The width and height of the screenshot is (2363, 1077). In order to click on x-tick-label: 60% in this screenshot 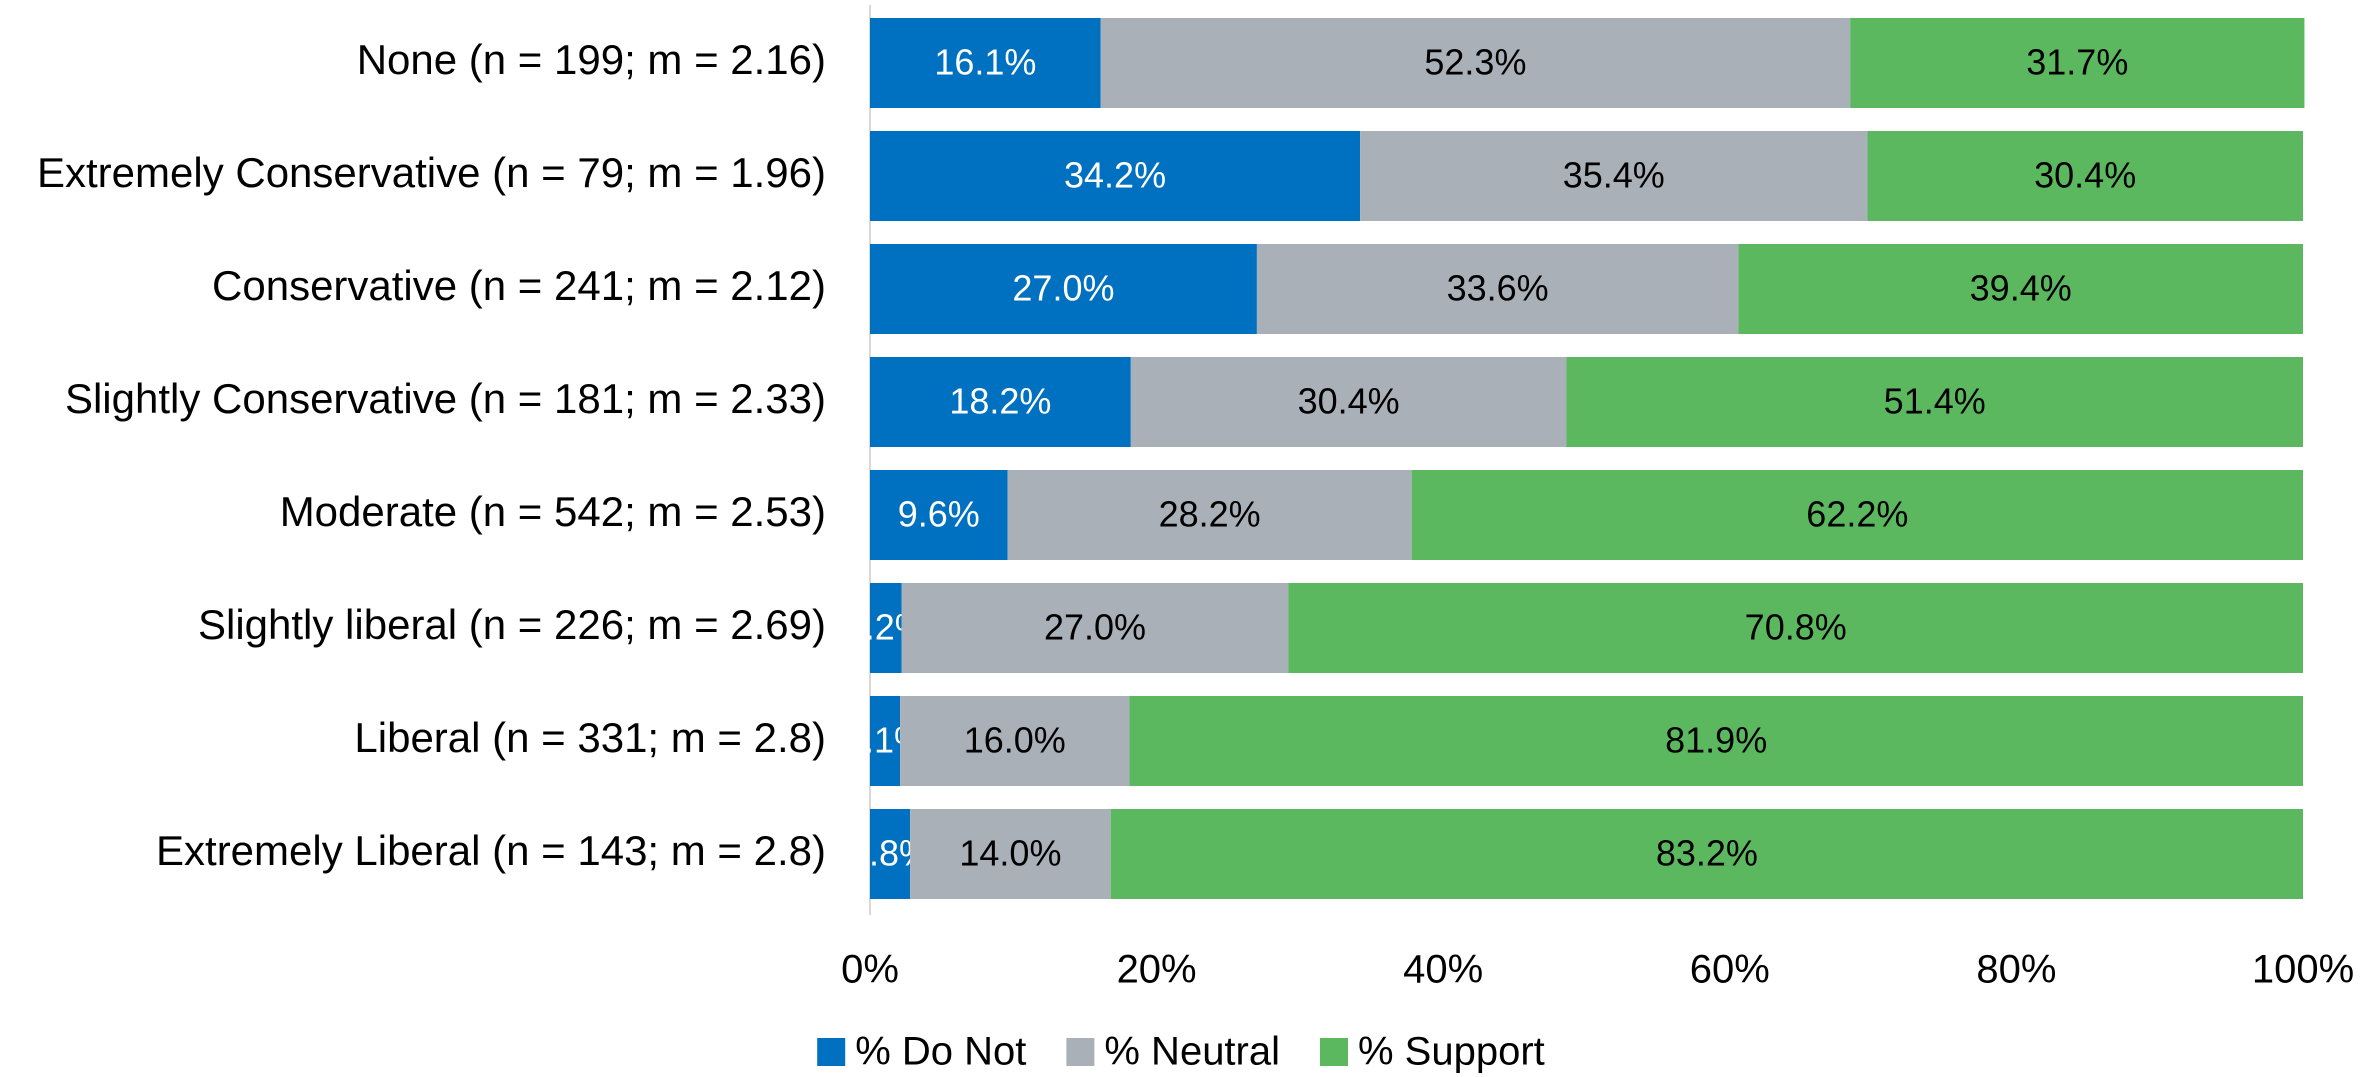, I will do `click(1730, 970)`.